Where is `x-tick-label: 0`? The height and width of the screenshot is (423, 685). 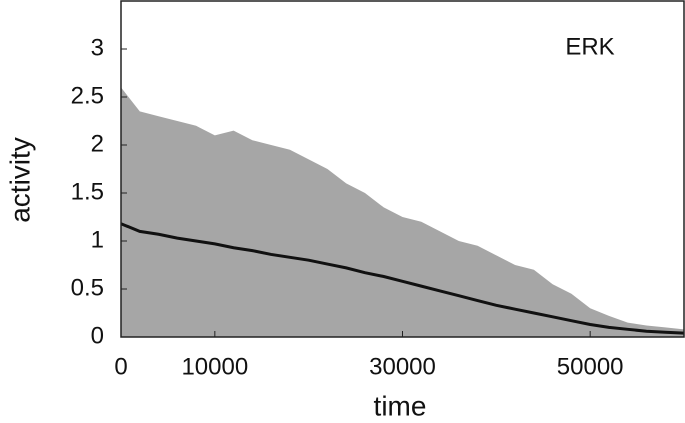
x-tick-label: 0 is located at coordinates (120, 366).